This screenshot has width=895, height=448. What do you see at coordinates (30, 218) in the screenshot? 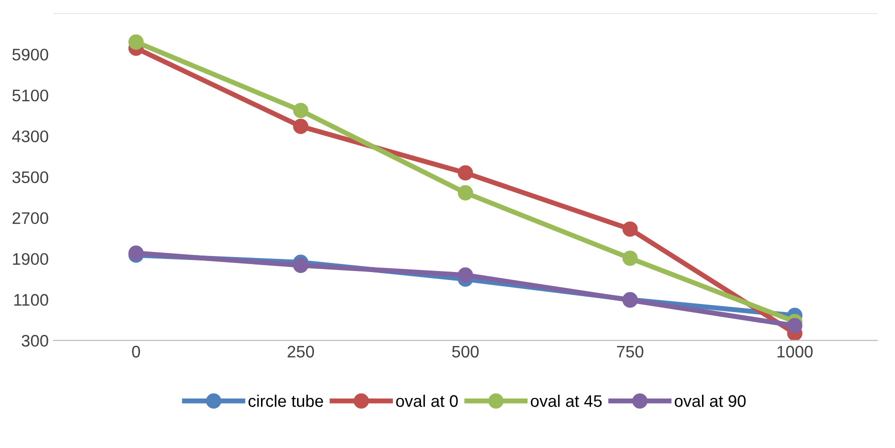
I see `y-tick-label: 2700` at bounding box center [30, 218].